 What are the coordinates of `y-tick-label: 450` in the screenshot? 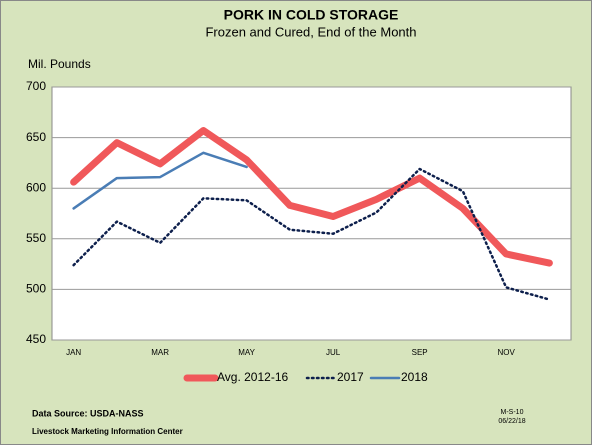 It's located at (36, 339).